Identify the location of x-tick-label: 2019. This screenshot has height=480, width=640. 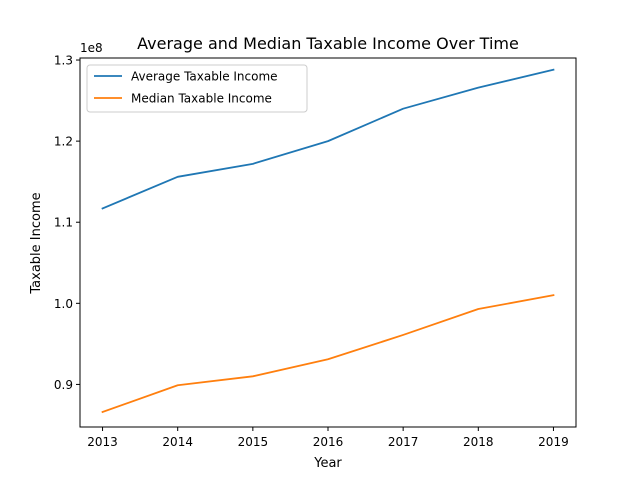
(553, 442).